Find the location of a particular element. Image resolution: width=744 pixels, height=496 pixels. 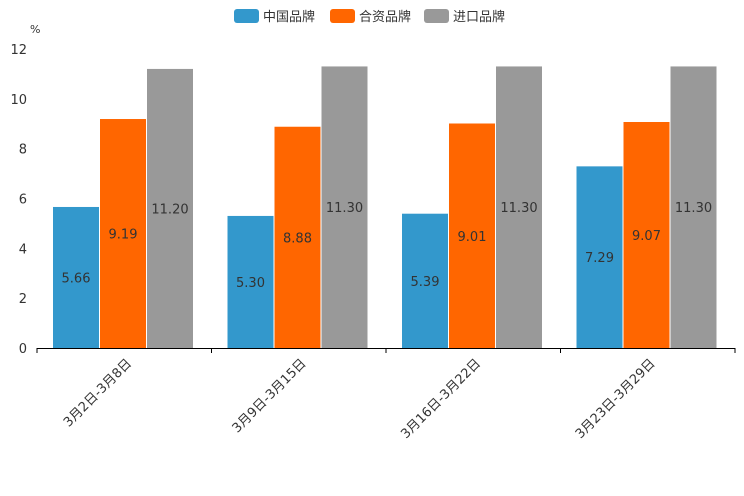

bar-value-label: 8.88 is located at coordinates (297, 238).